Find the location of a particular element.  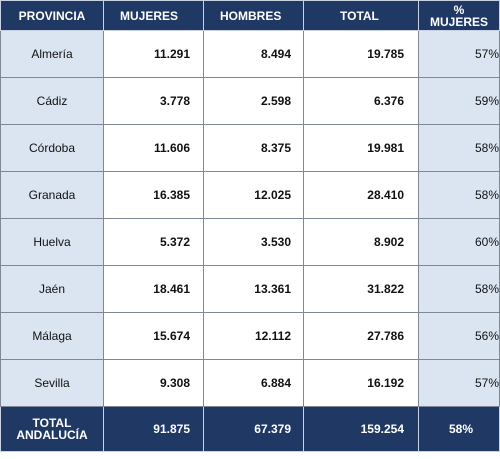

cell-hombres: 13.361 is located at coordinates (253, 289).